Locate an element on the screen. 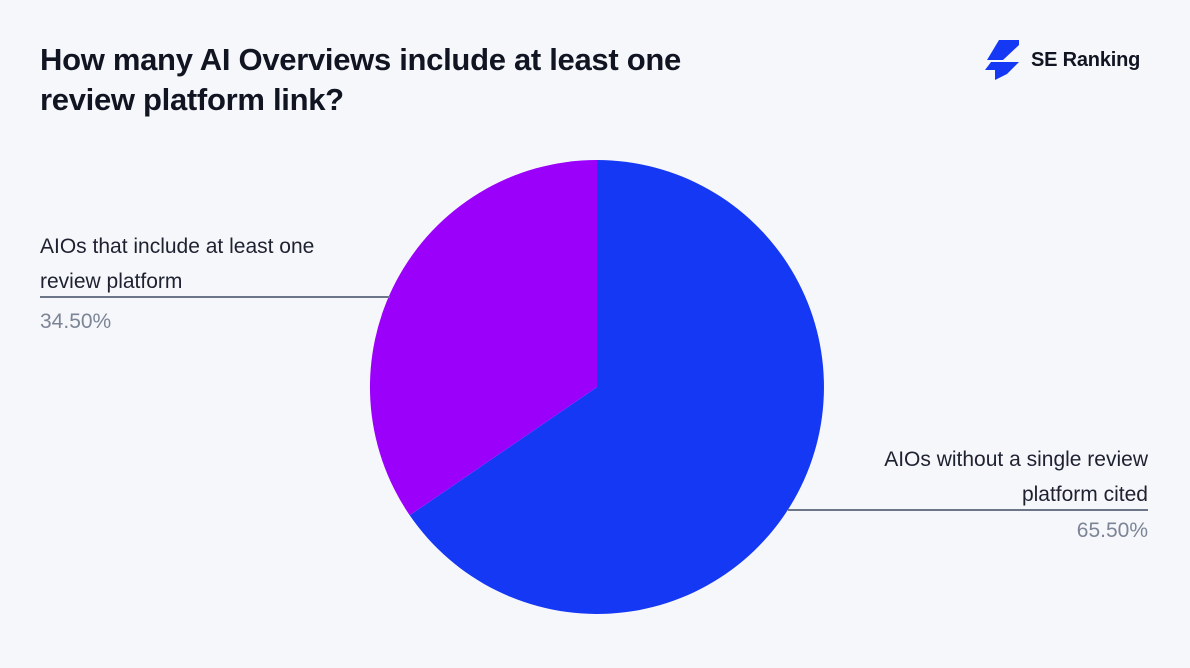 This screenshot has height=668, width=1190. se-ranking-logo-icon is located at coordinates (1002, 60).